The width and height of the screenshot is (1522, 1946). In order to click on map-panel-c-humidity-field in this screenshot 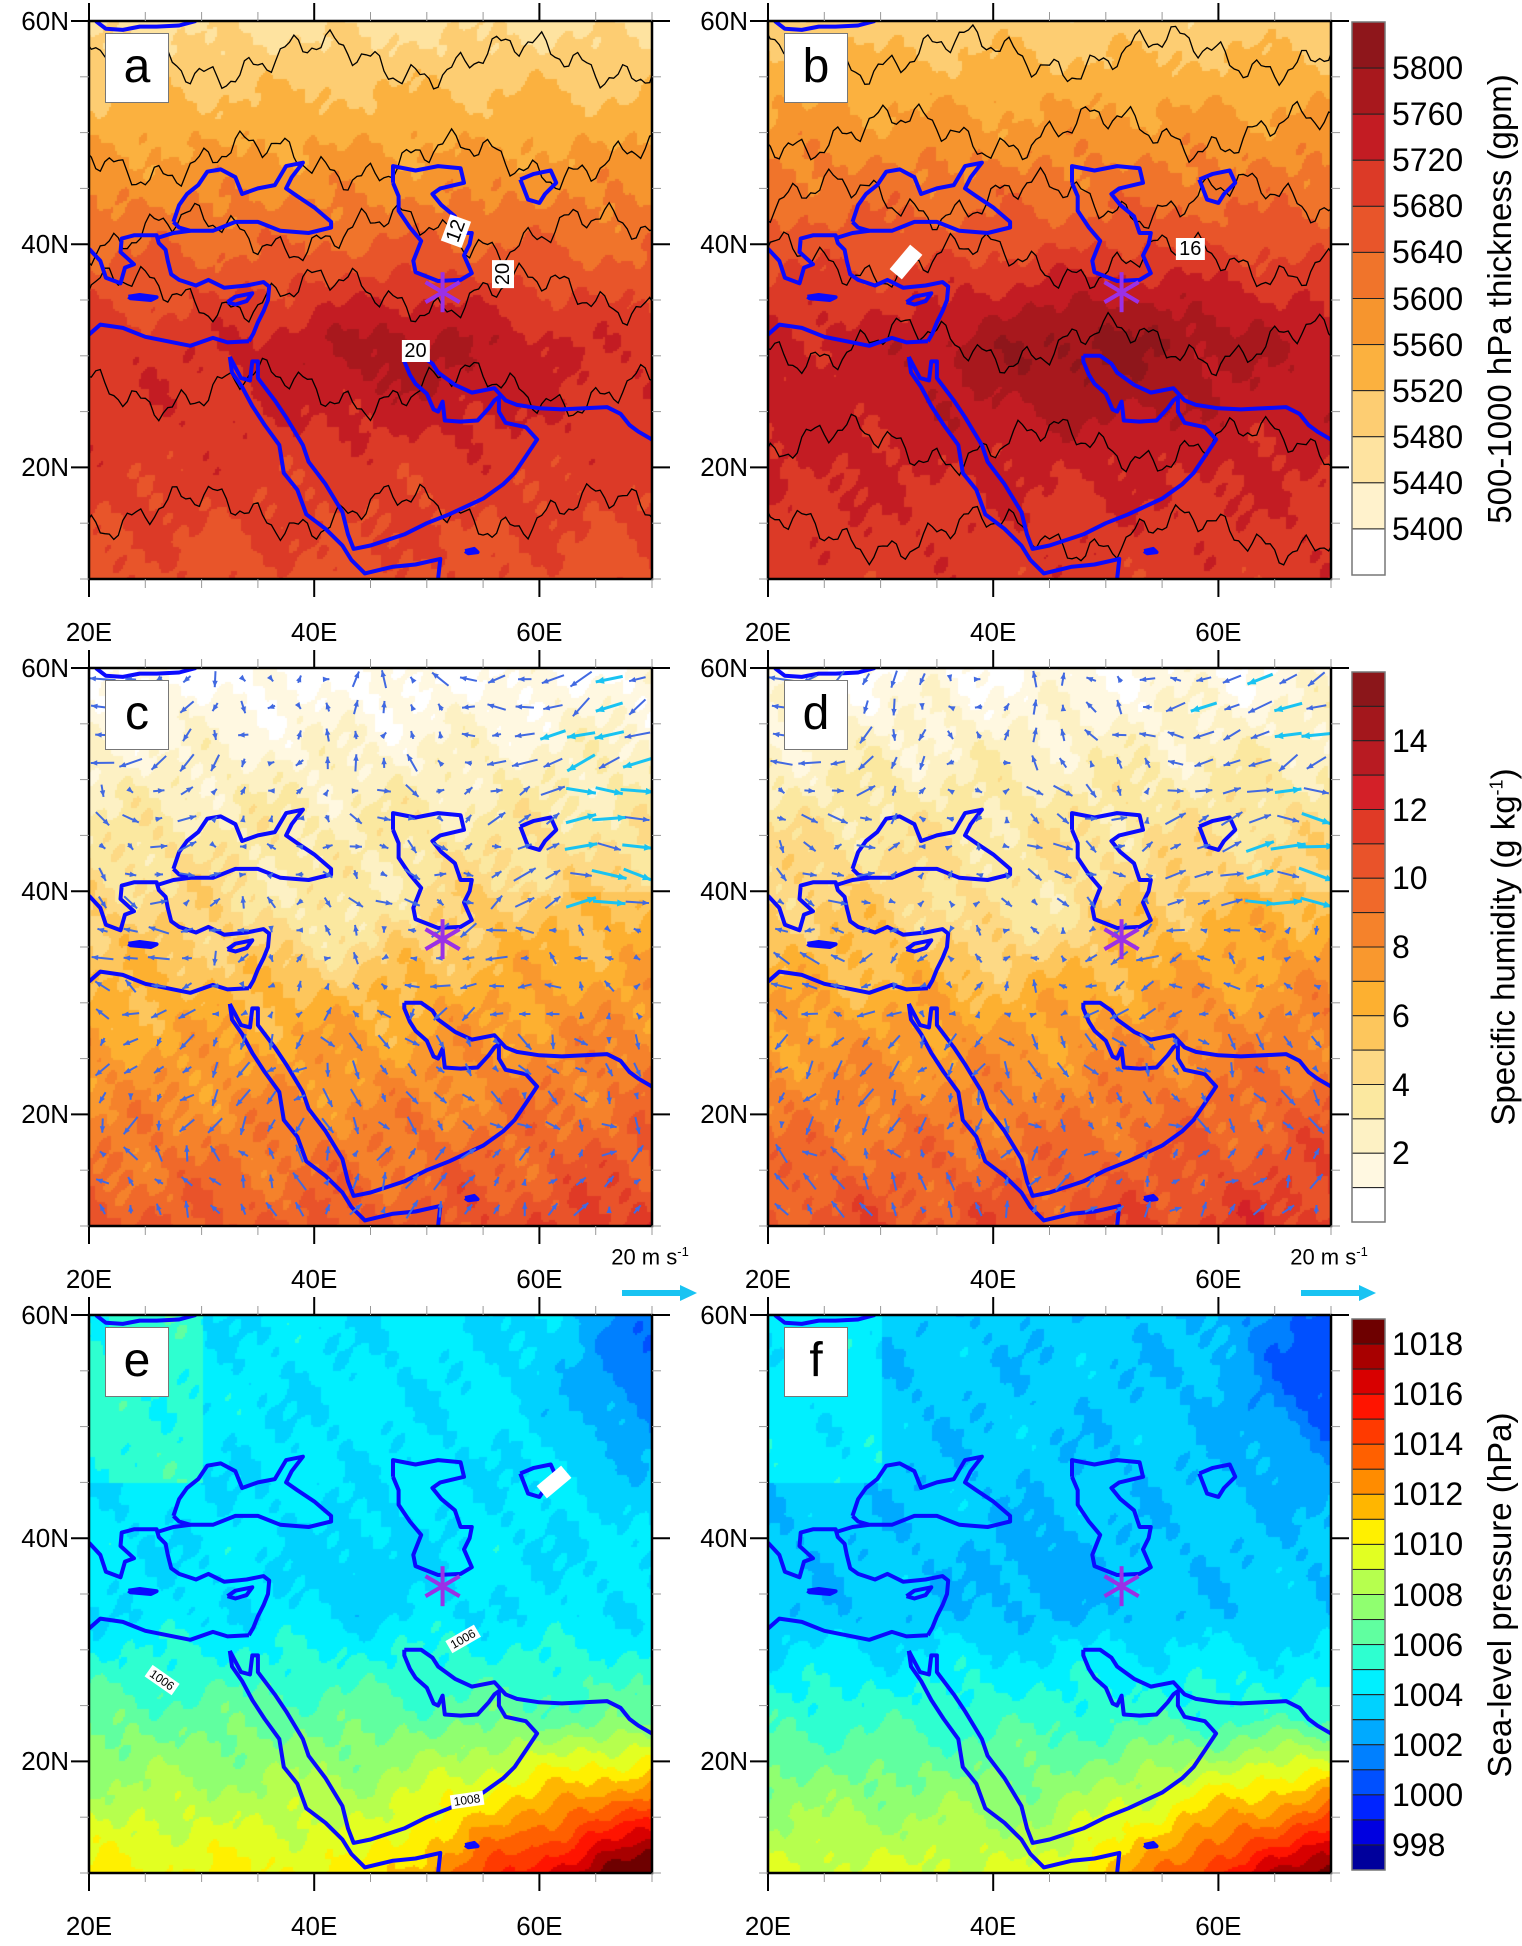, I will do `click(370, 947)`.